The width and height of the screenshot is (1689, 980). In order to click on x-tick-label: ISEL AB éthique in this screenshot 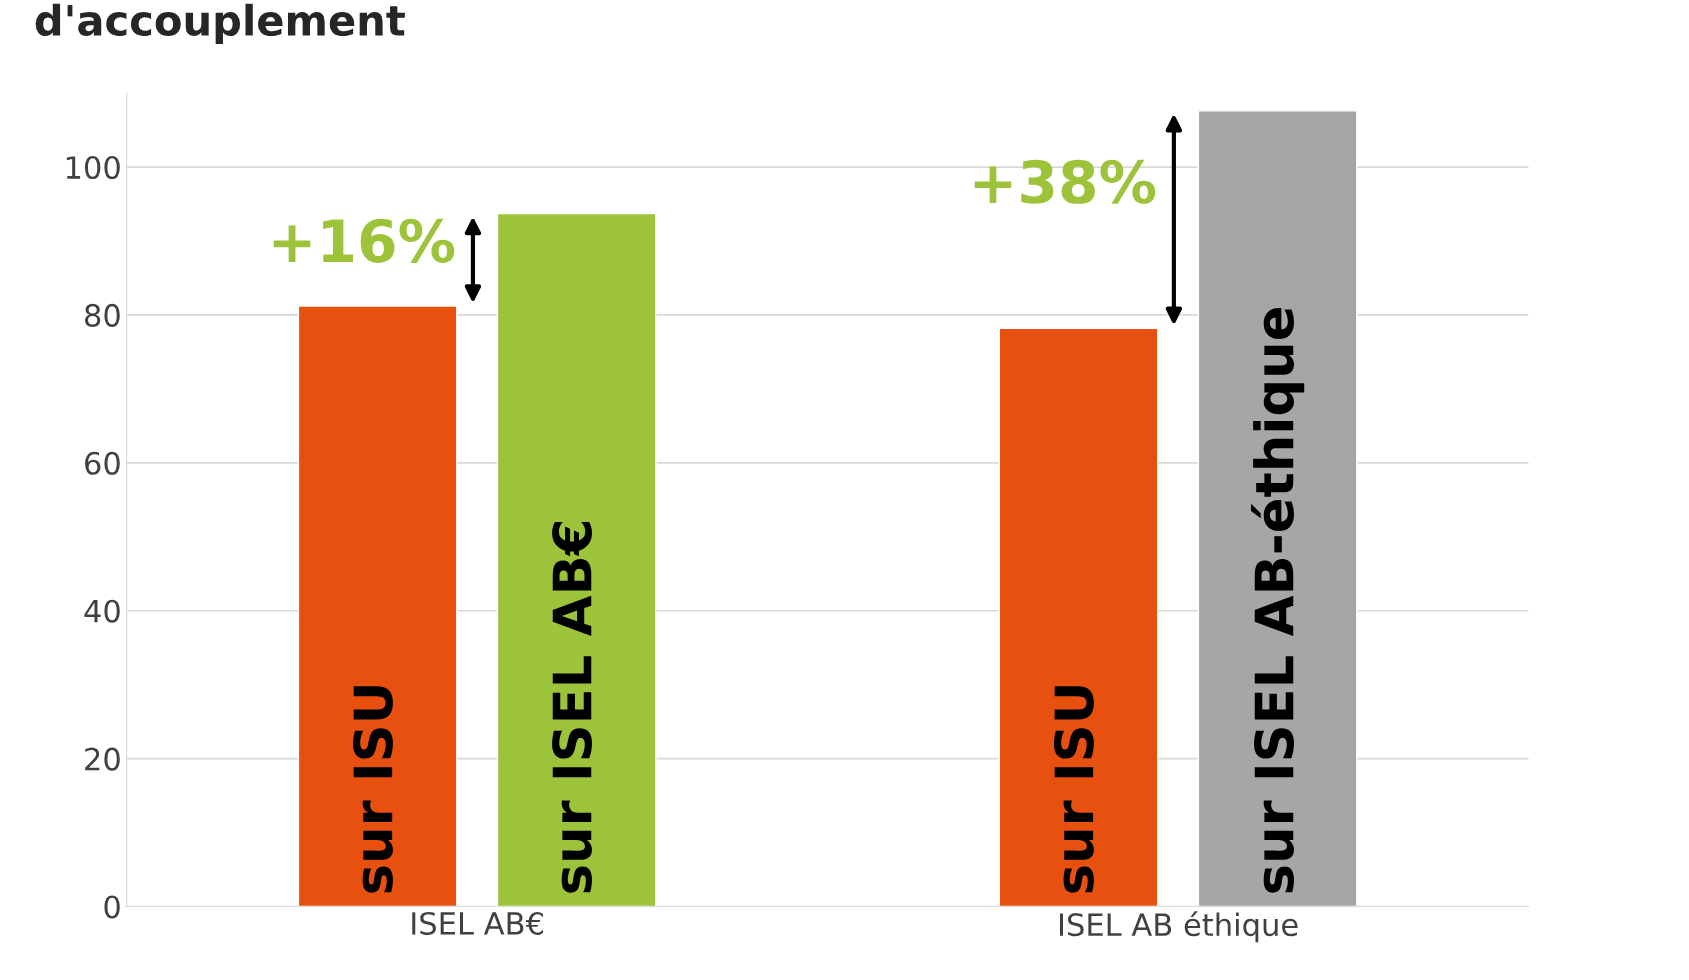, I will do `click(1178, 927)`.